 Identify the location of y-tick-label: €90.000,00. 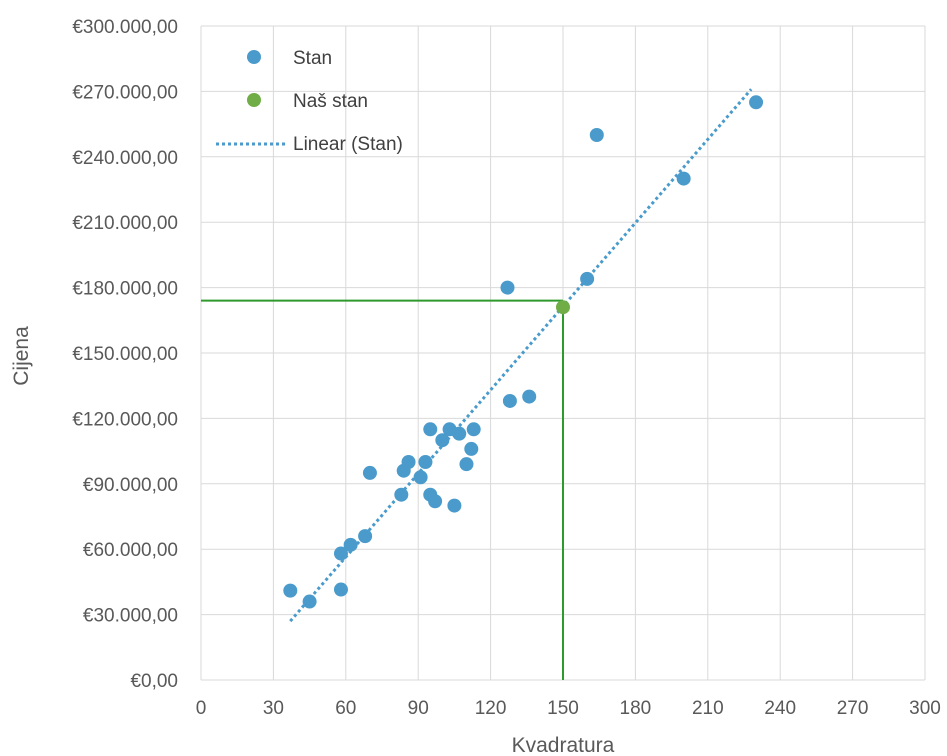
(130, 485).